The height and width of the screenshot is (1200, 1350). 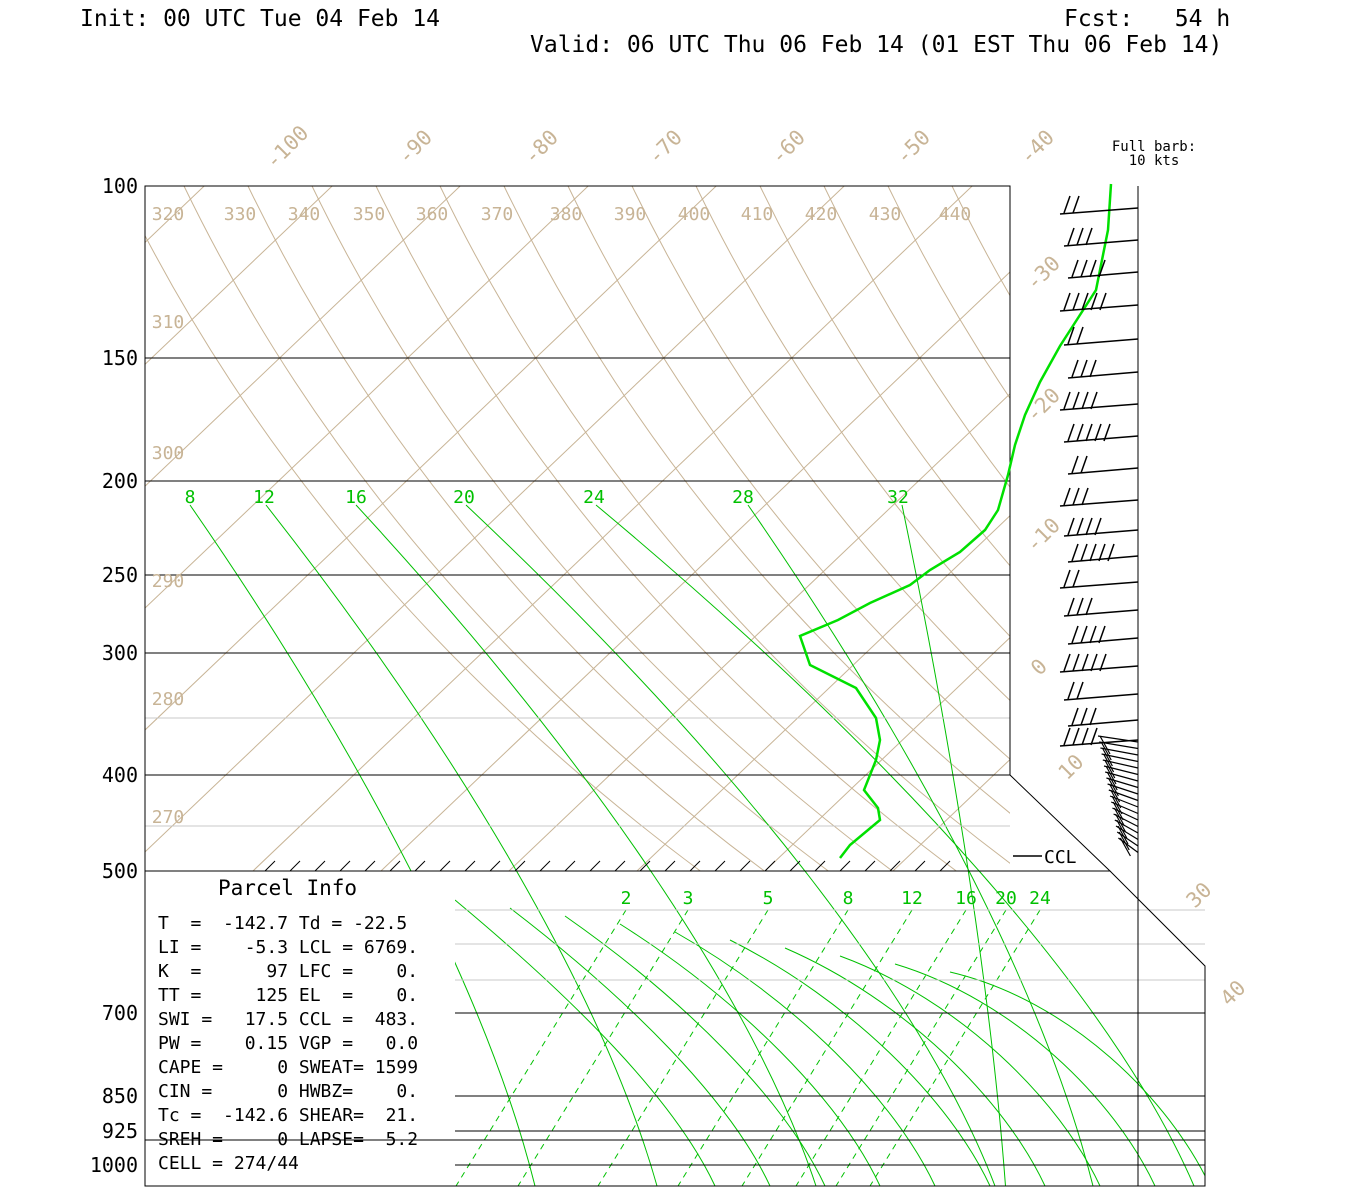 What do you see at coordinates (288, 1067) in the screenshot?
I see `parcel-info-row: CAPE = 0 SWEAT= 1599` at bounding box center [288, 1067].